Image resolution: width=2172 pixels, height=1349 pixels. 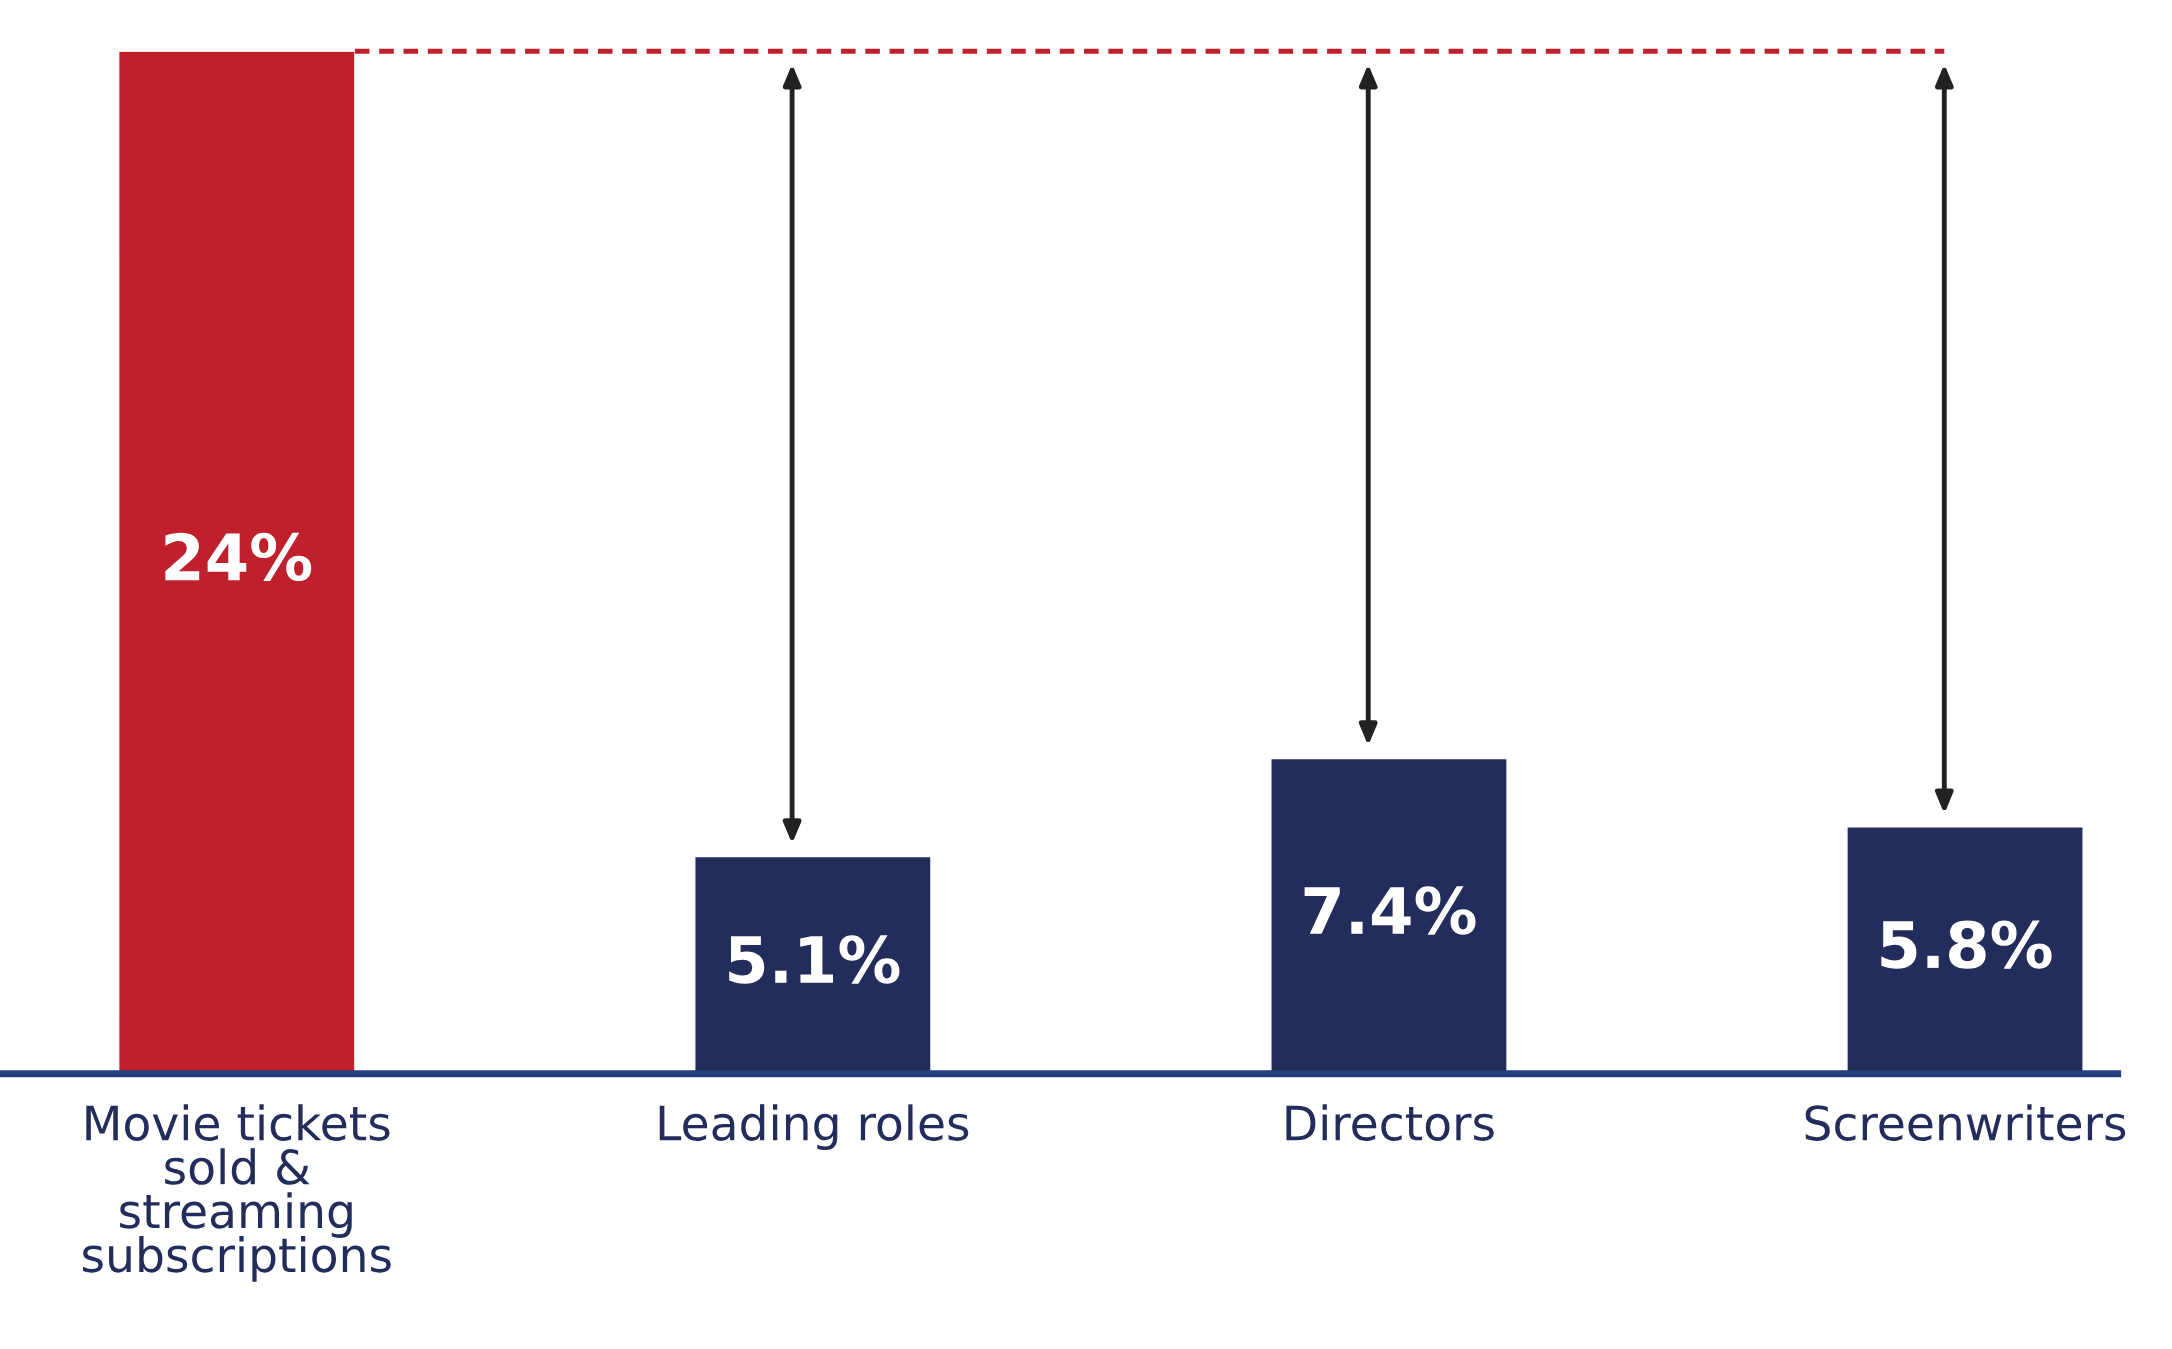 What do you see at coordinates (1390, 1122) in the screenshot?
I see `x-tick-label: Directors` at bounding box center [1390, 1122].